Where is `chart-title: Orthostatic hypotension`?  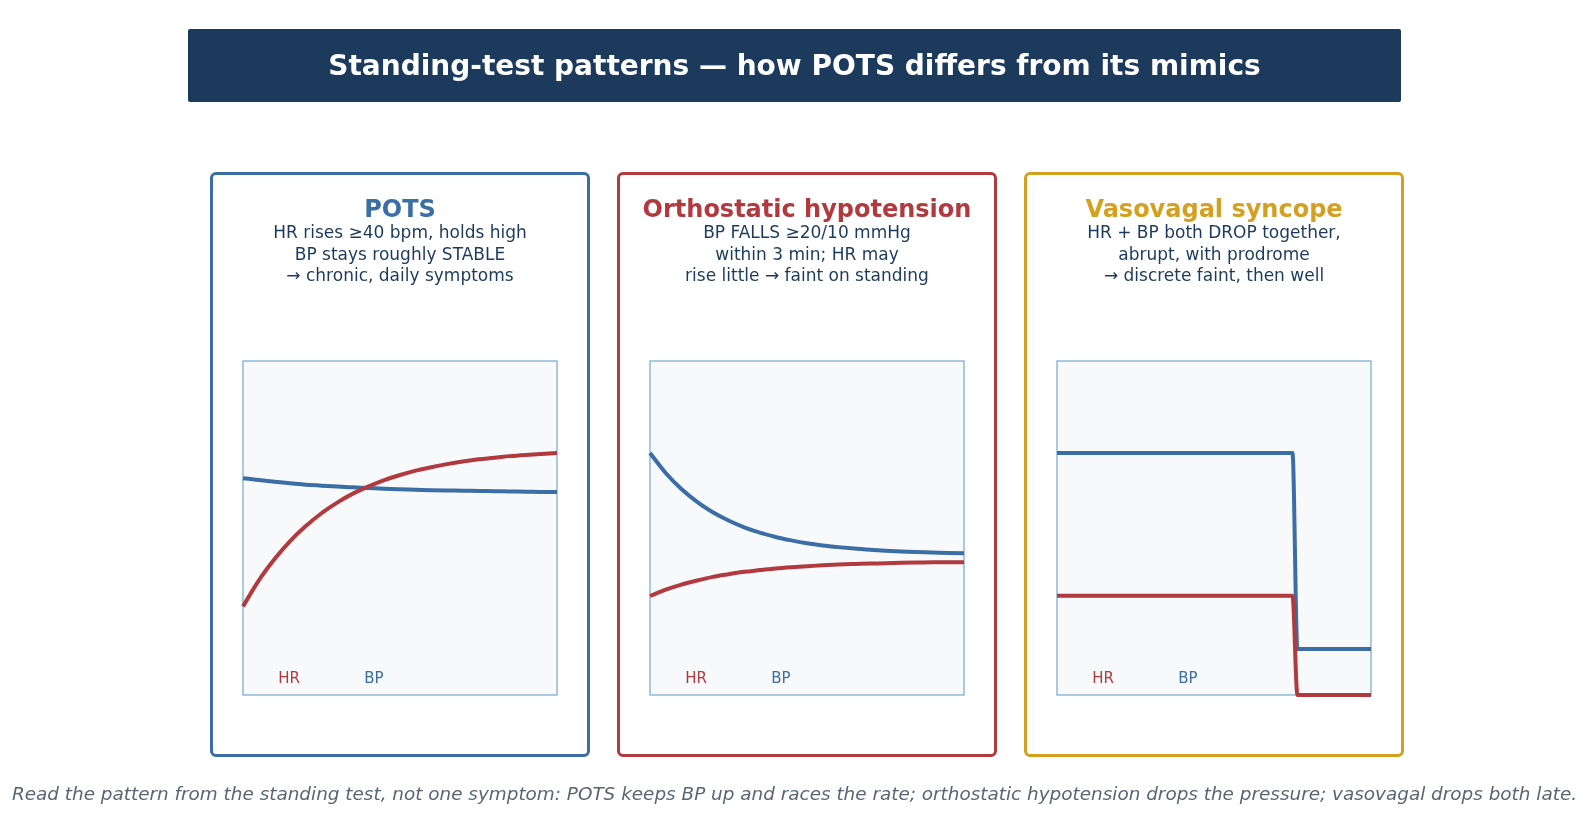
chart-title: Orthostatic hypotension is located at coordinates (807, 209).